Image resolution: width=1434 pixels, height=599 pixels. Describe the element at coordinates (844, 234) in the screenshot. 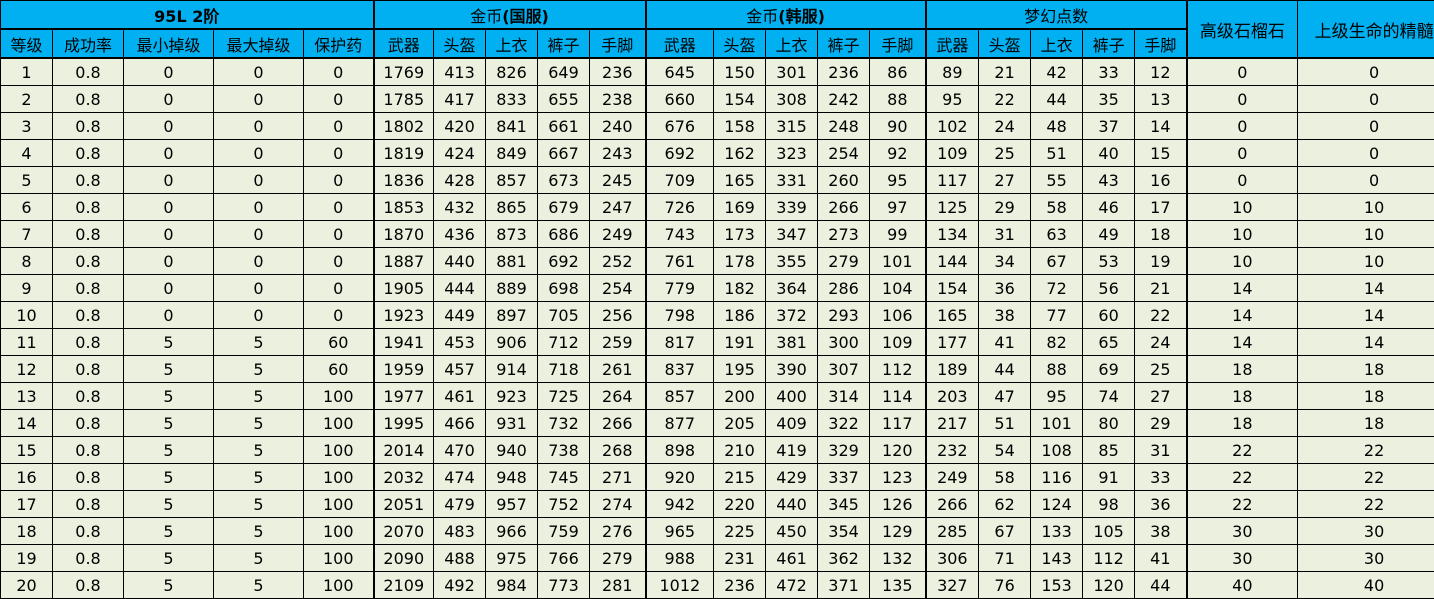

I see `table-cell: 273` at that location.